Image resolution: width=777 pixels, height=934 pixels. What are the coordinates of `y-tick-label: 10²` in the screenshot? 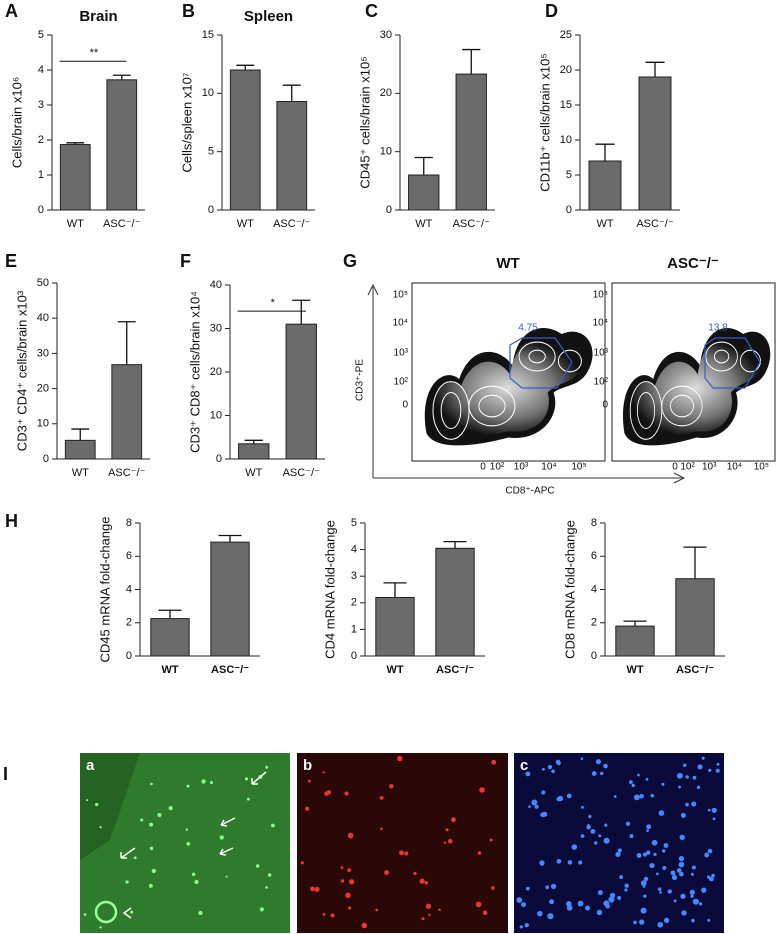 It's located at (601, 382).